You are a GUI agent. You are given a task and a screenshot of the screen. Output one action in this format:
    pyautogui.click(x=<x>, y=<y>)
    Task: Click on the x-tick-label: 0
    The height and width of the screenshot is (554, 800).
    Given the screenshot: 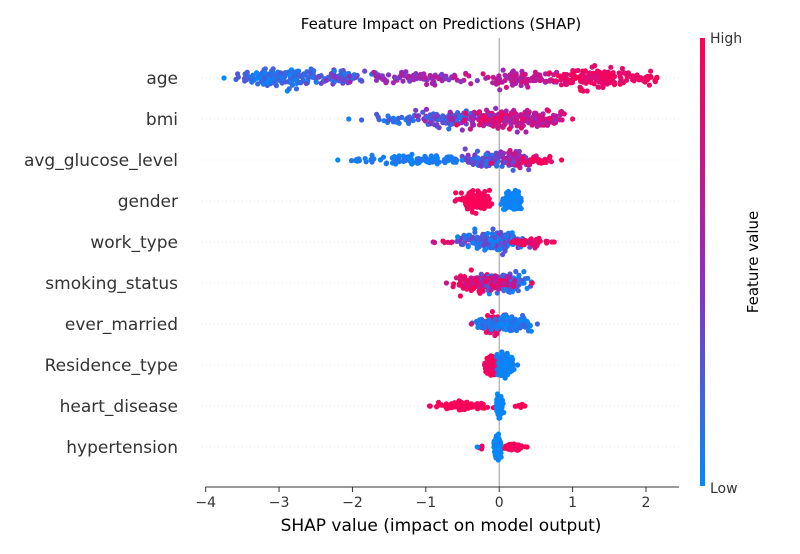 What is the action you would take?
    pyautogui.click(x=499, y=503)
    